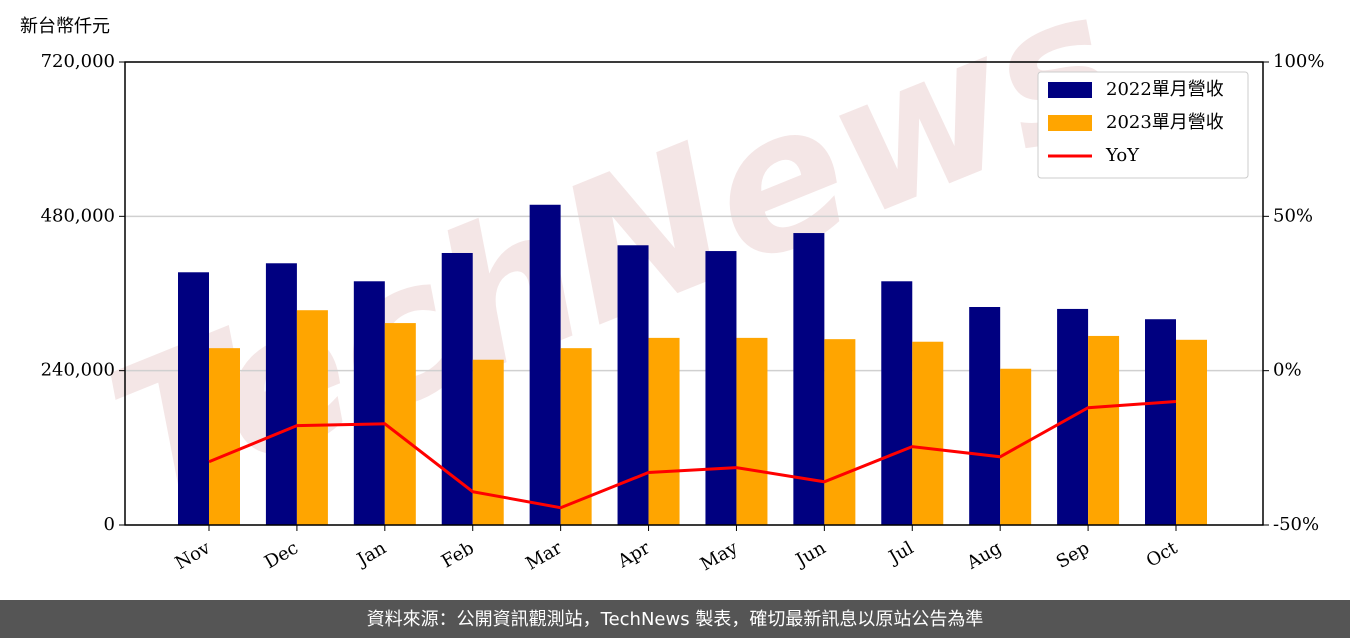 The height and width of the screenshot is (638, 1350). I want to click on legend-label: YoY, so click(1122, 155).